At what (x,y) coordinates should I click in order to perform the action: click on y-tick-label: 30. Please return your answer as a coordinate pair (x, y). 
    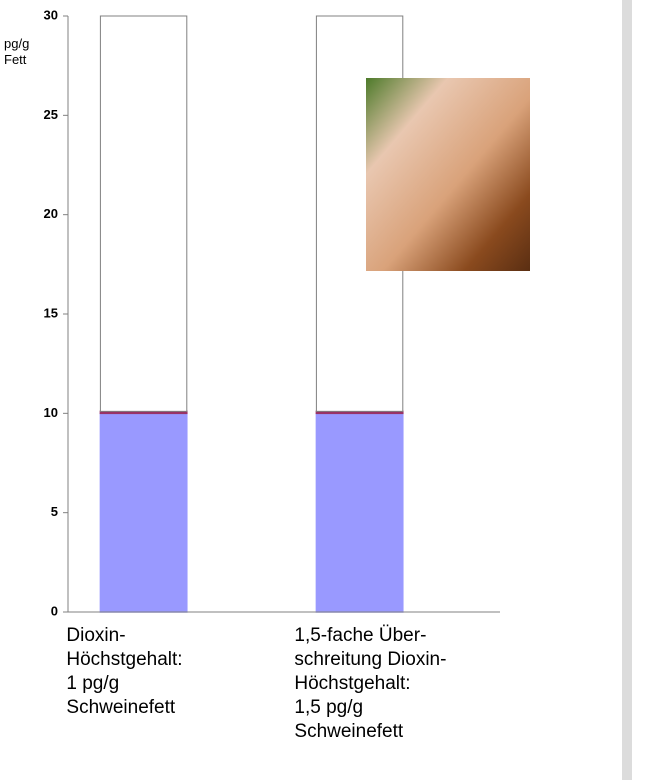
    Looking at the image, I should click on (51, 14).